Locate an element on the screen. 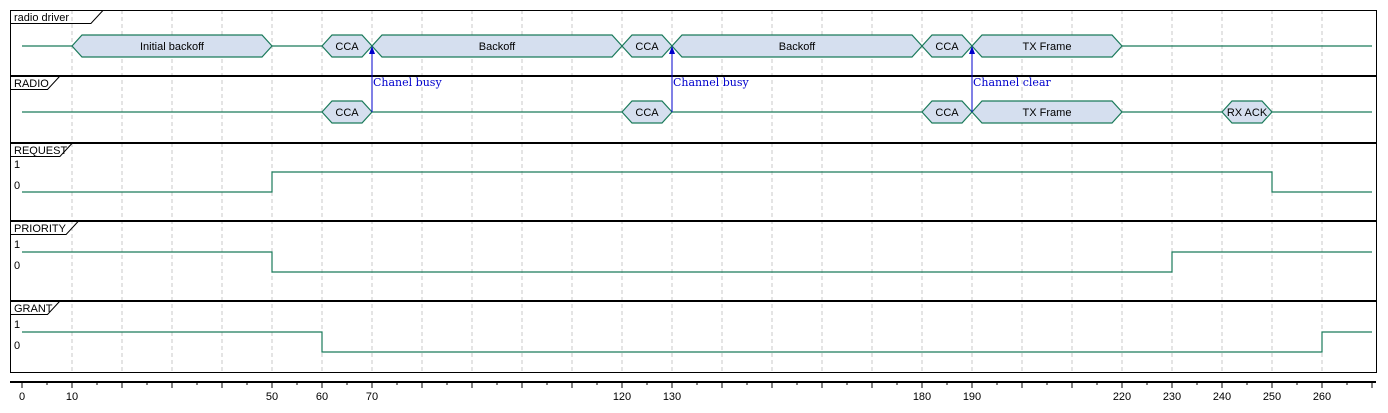 Image resolution: width=1388 pixels, height=413 pixels. signal-name-label: PRIORITY is located at coordinates (40, 229).